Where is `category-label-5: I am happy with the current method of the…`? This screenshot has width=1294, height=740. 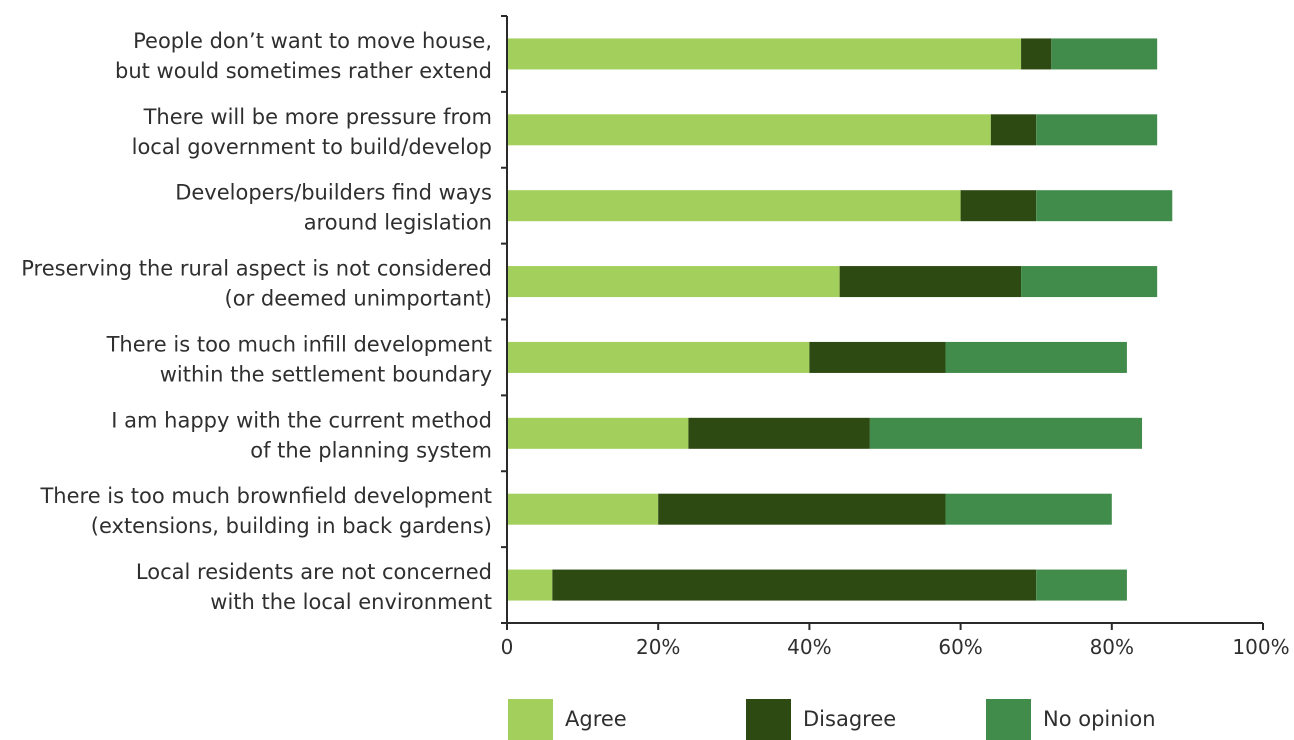
category-label-5: I am happy with the current method of the… is located at coordinates (301, 435).